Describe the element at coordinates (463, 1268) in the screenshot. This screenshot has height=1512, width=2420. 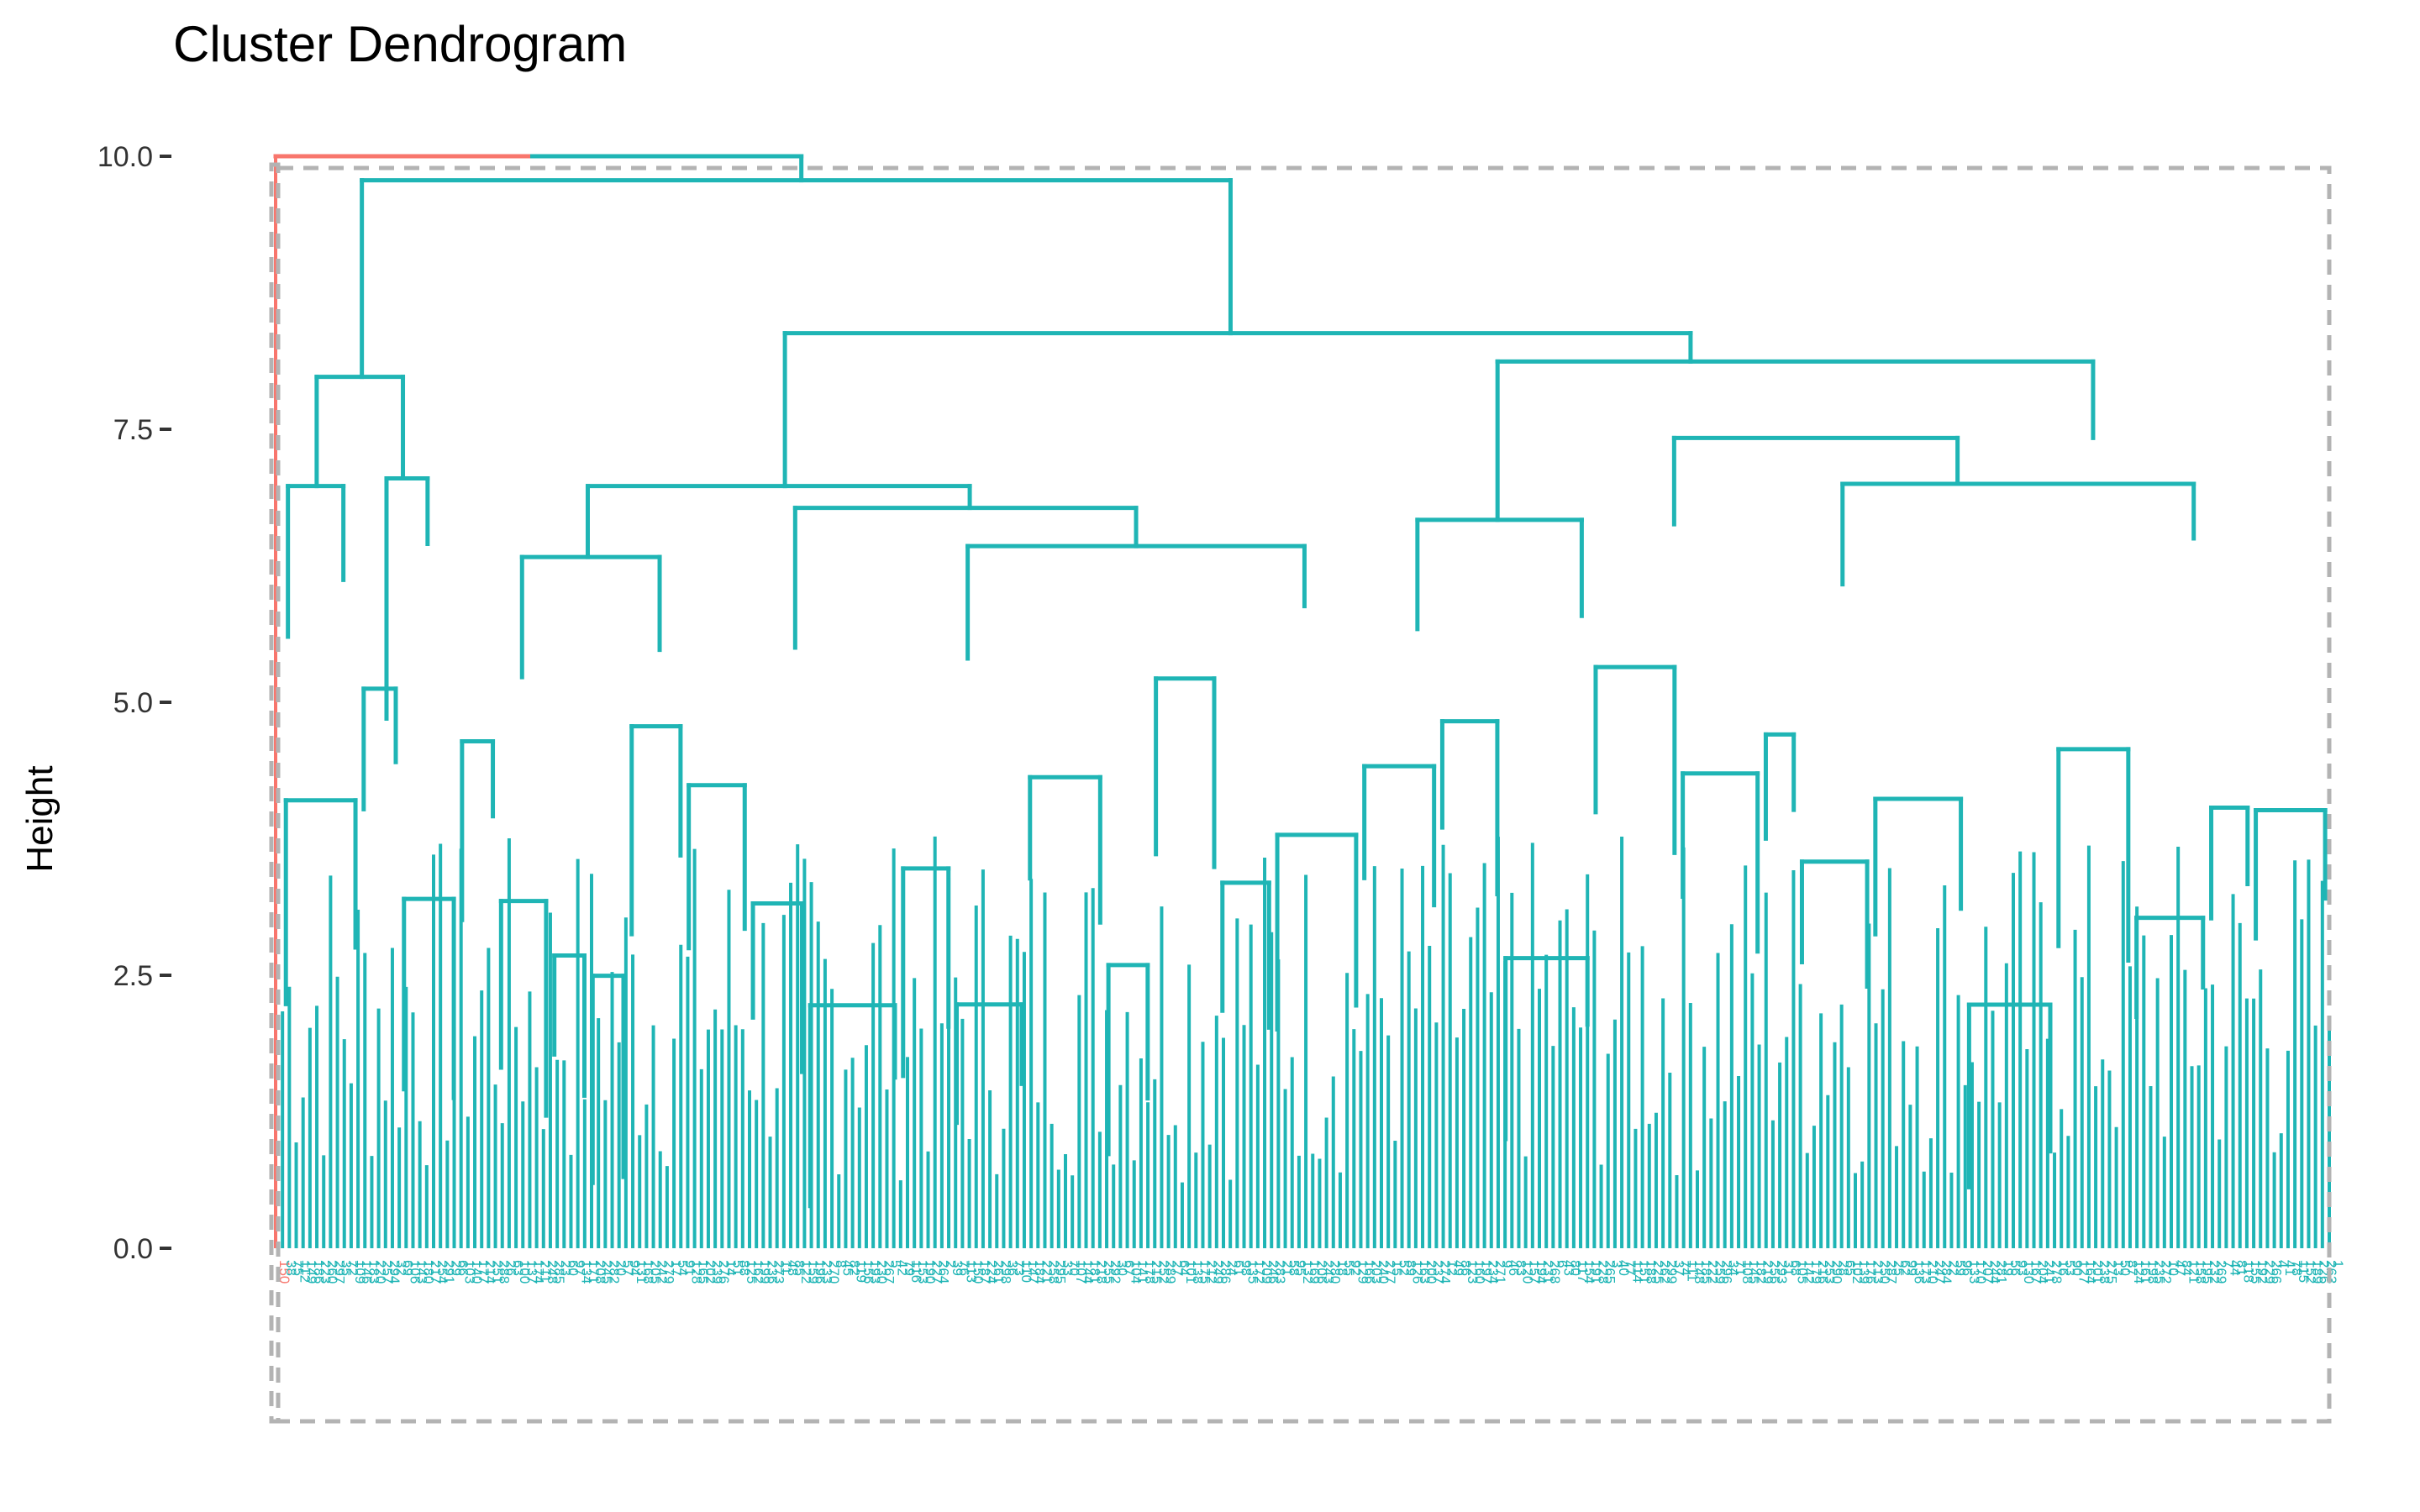
I see `leaf-label: 66` at that location.